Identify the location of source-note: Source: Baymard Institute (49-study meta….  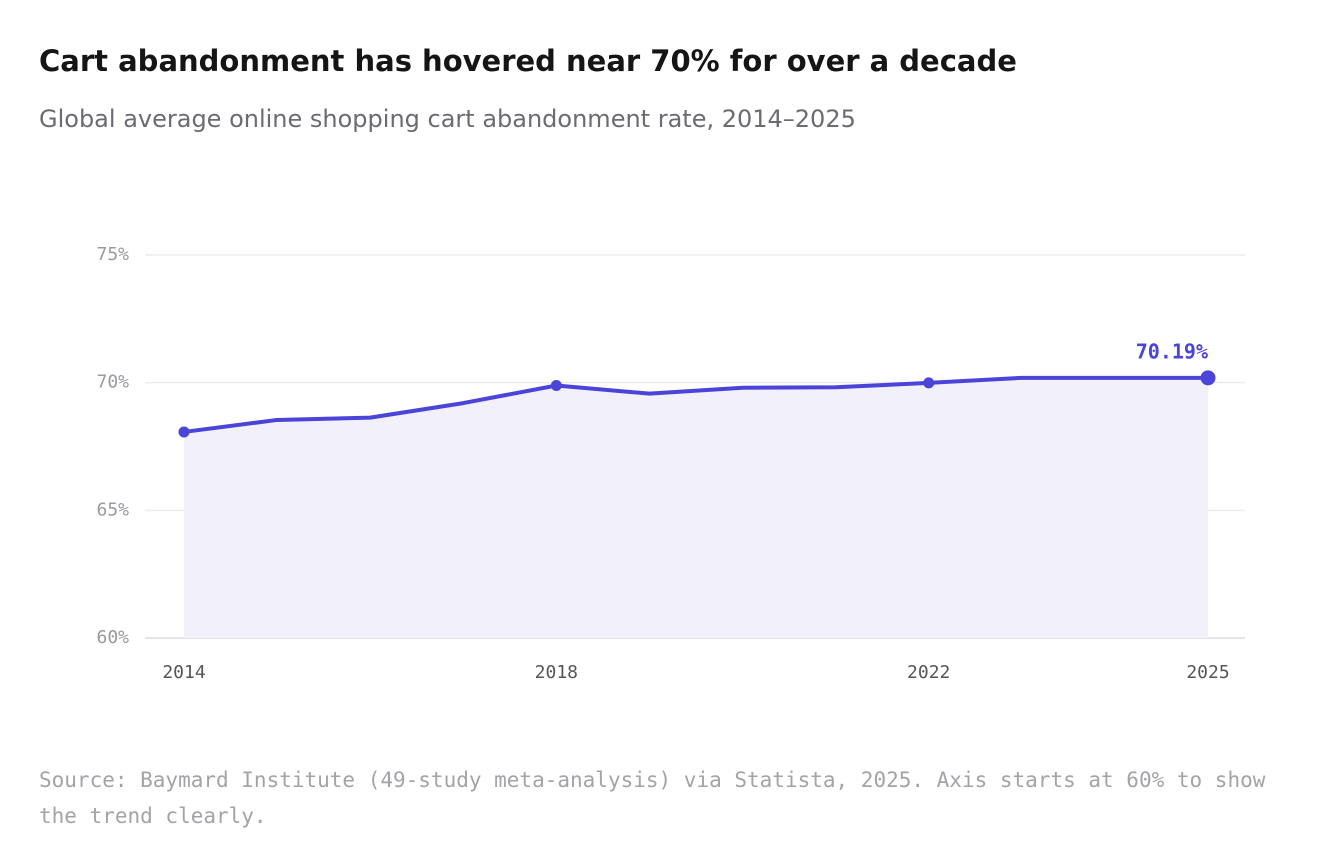
(652, 798).